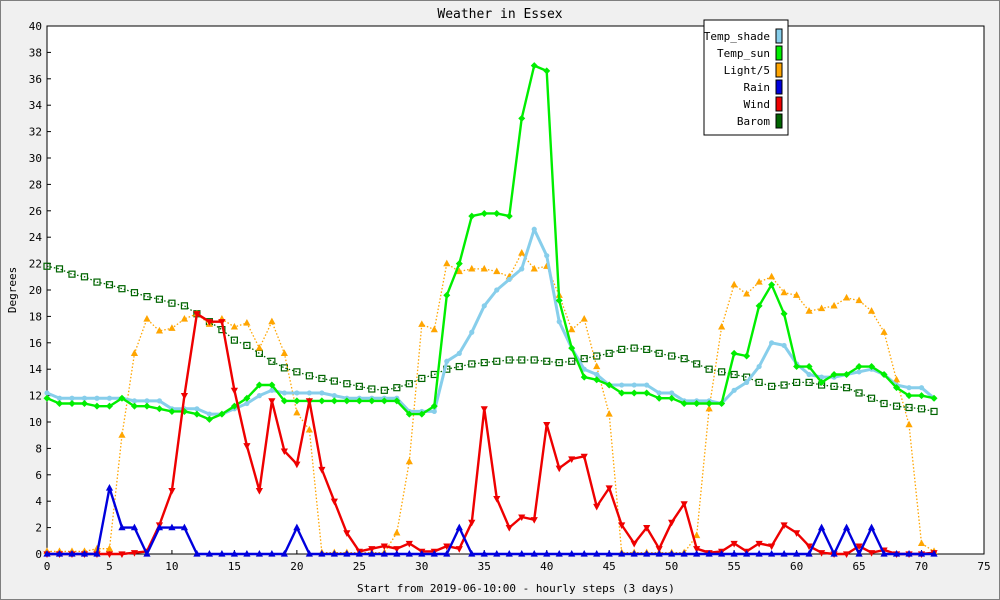 The height and width of the screenshot is (600, 1000). I want to click on y-tick-label: 34, so click(36, 105).